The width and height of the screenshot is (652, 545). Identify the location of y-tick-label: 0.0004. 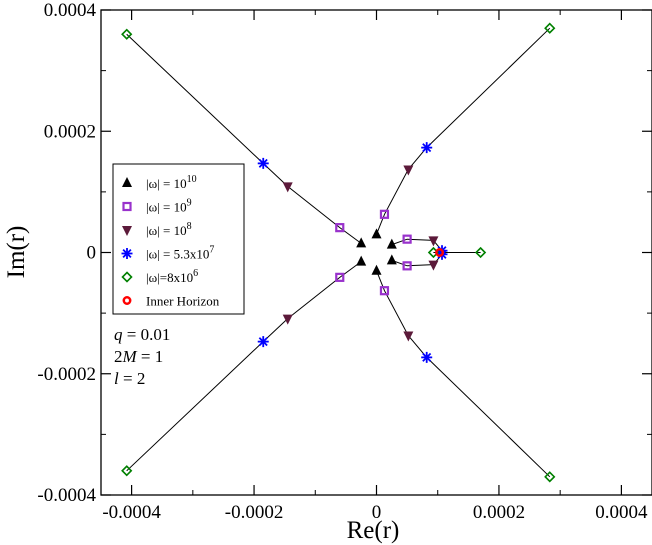
(70, 10).